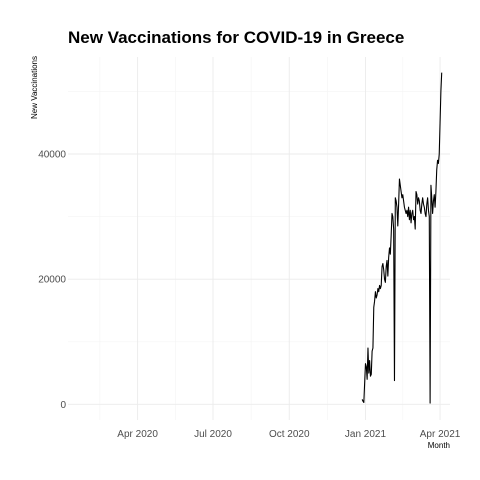 The width and height of the screenshot is (480, 480). Describe the element at coordinates (34, 87) in the screenshot. I see `y-axis-label: New Vaccinations` at that location.